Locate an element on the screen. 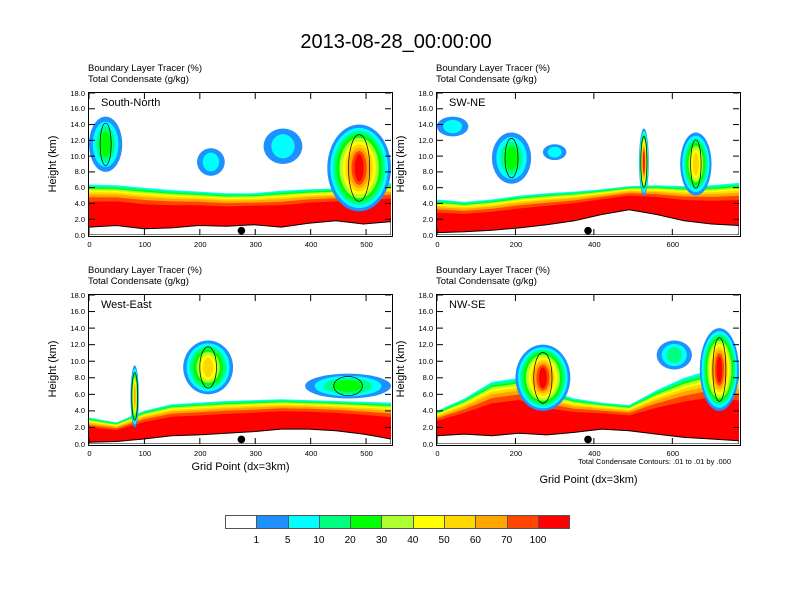 Image resolution: width=792 pixels, height=612 pixels. plot-west-east: West-East is located at coordinates (240, 370).